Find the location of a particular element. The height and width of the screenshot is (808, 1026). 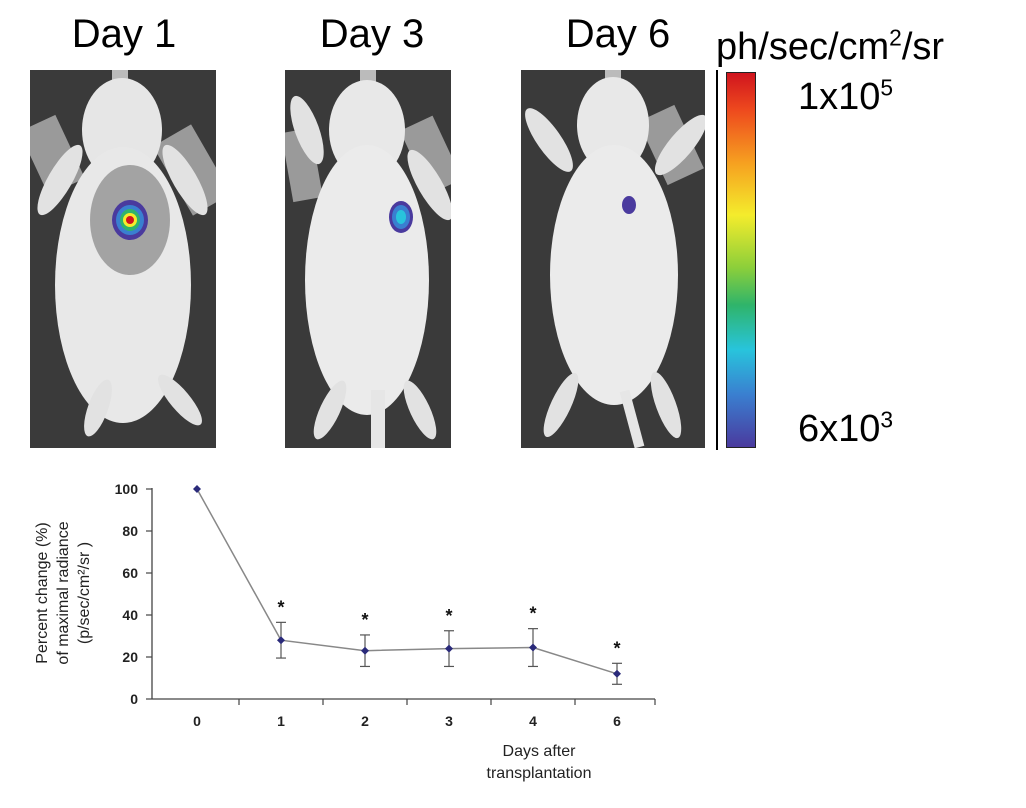

mouse-image-day3 is located at coordinates (368, 259).